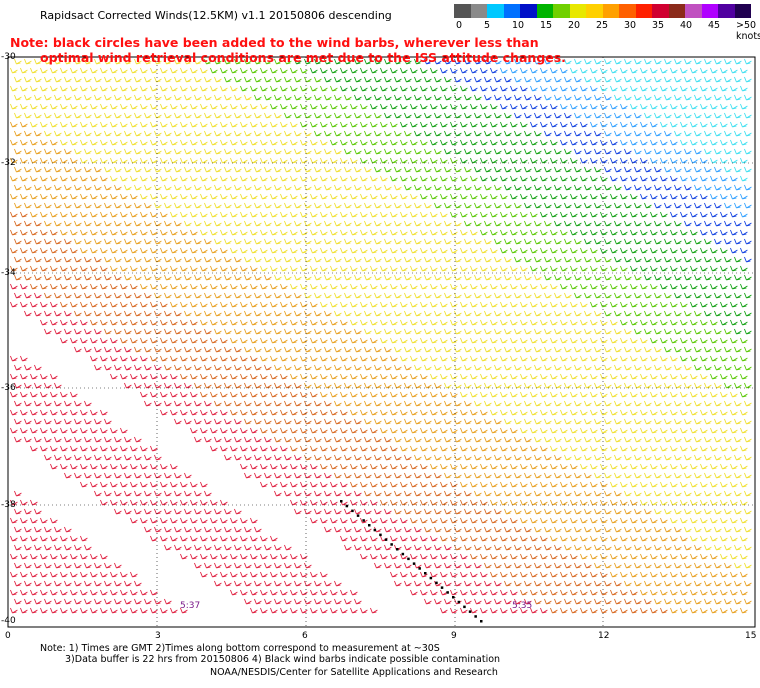 The width and height of the screenshot is (760, 688). Describe the element at coordinates (676, 11) in the screenshot. I see `legend-swatch` at that location.